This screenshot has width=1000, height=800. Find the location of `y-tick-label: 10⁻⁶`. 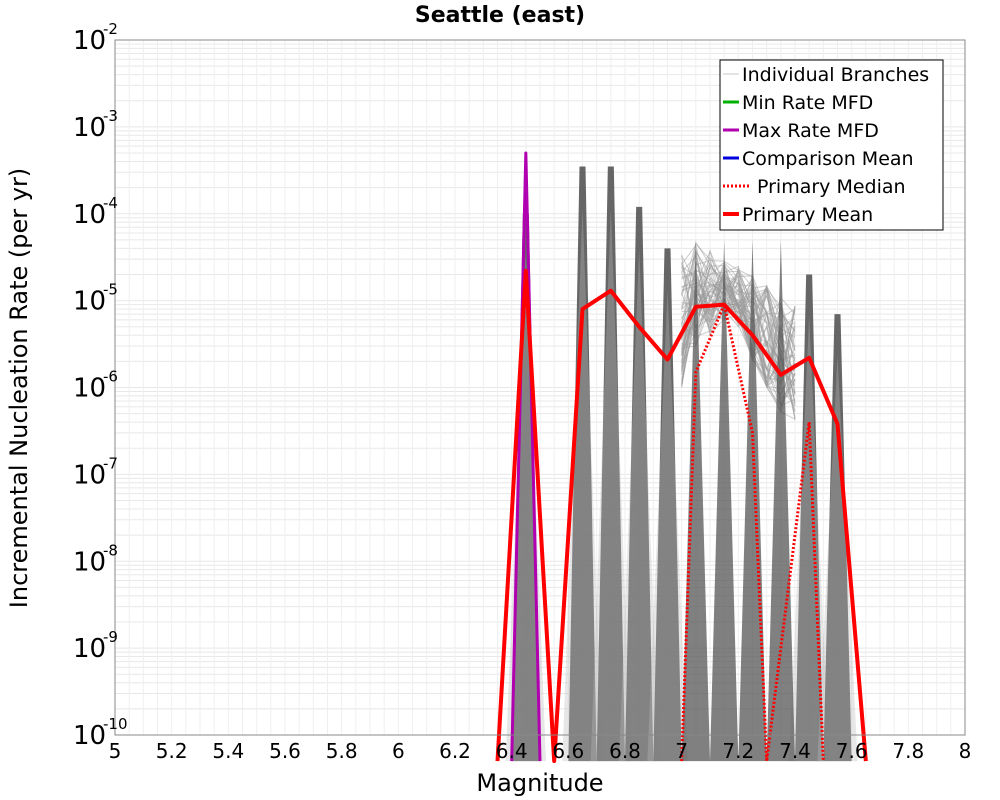

y-tick-label: 10⁻⁶ is located at coordinates (95, 386).